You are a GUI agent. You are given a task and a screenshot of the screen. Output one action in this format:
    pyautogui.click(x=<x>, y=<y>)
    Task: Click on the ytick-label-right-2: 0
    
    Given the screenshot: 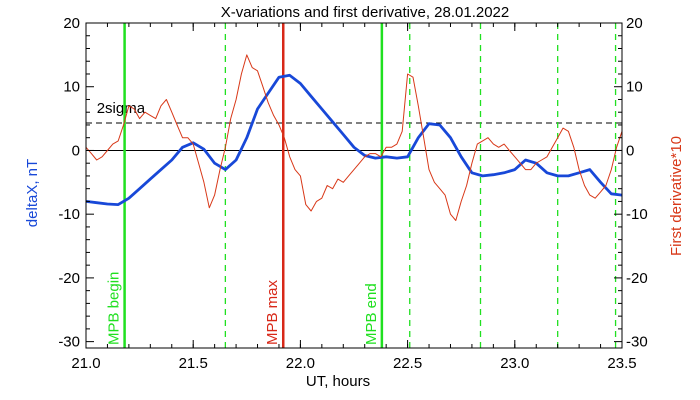 What is the action you would take?
    pyautogui.click(x=630, y=150)
    